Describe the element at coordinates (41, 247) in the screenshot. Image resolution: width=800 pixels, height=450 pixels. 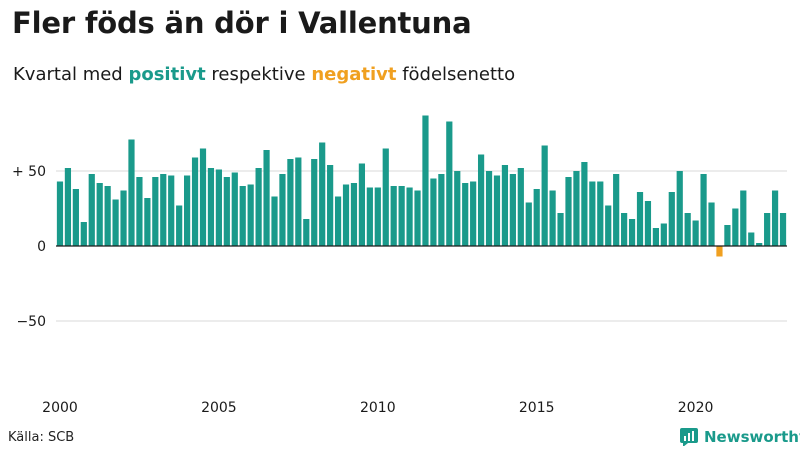
I see `y-tick-label: 0` at that location.